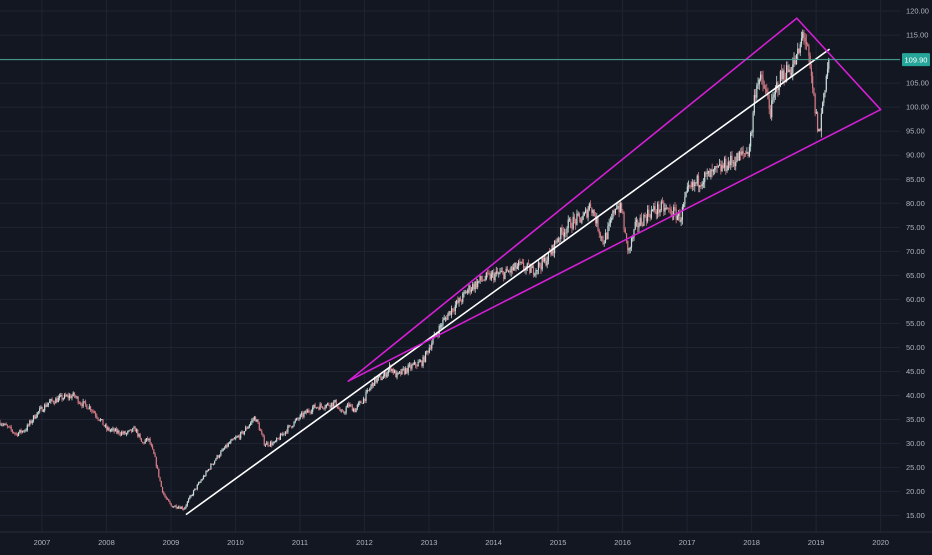  I want to click on price-axis-panel, so click(916, 266).